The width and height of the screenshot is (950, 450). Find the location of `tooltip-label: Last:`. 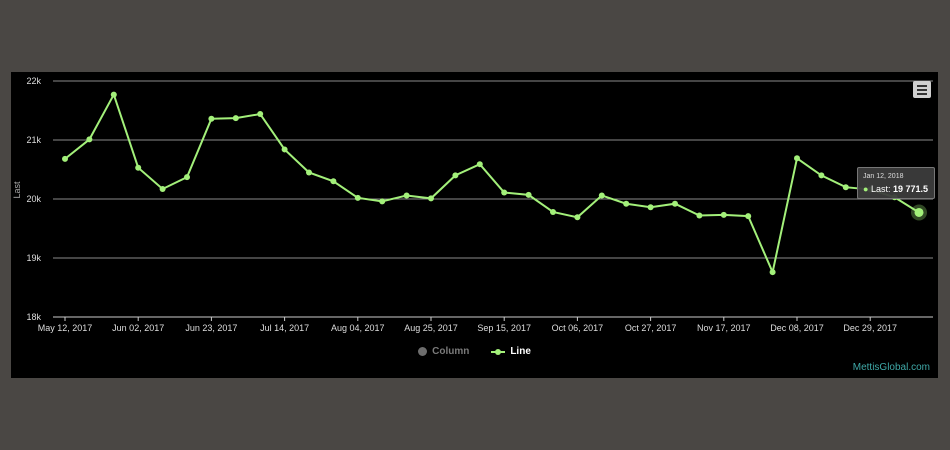

tooltip-label: Last: is located at coordinates (880, 189).